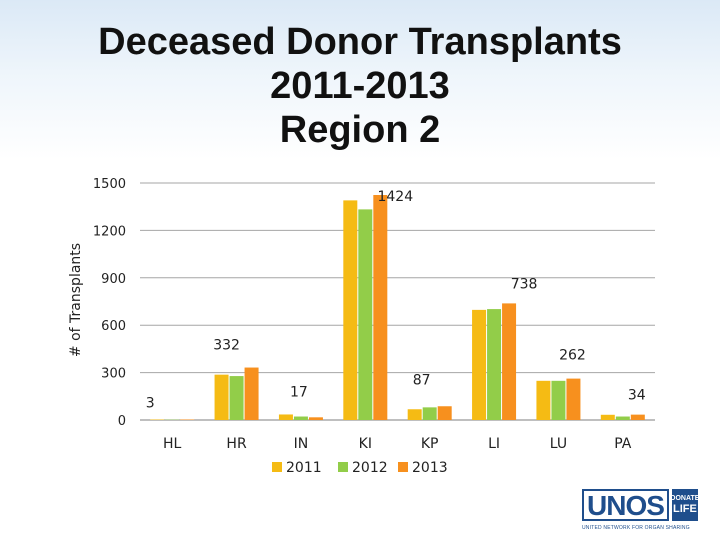  I want to click on y-axis-ticks: 0 300 600 900 1200 1500, so click(109, 303).